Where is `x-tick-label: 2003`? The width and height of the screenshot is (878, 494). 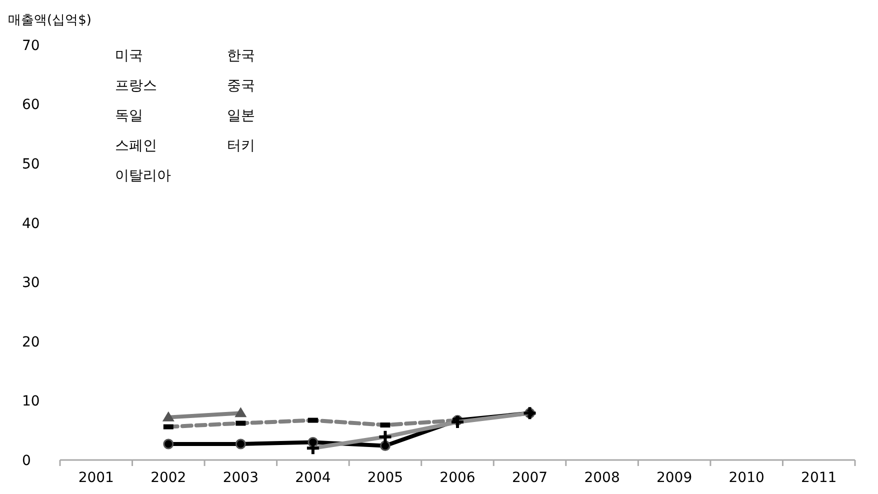
x-tick-label: 2003 is located at coordinates (240, 478).